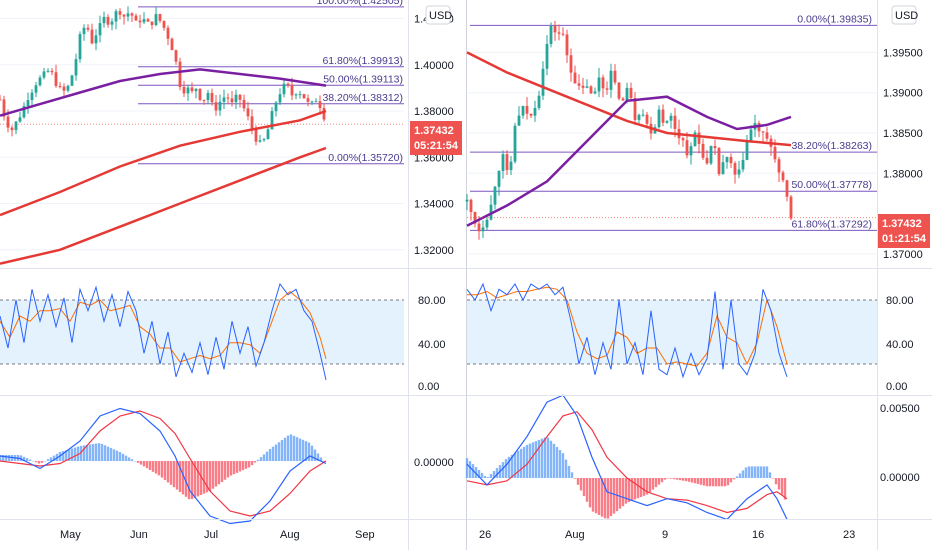 This screenshot has height=555, width=932. I want to click on right-price-axis: 1.39500 1.39000 1.38500 1.38000 1.37000, so click(903, 154).